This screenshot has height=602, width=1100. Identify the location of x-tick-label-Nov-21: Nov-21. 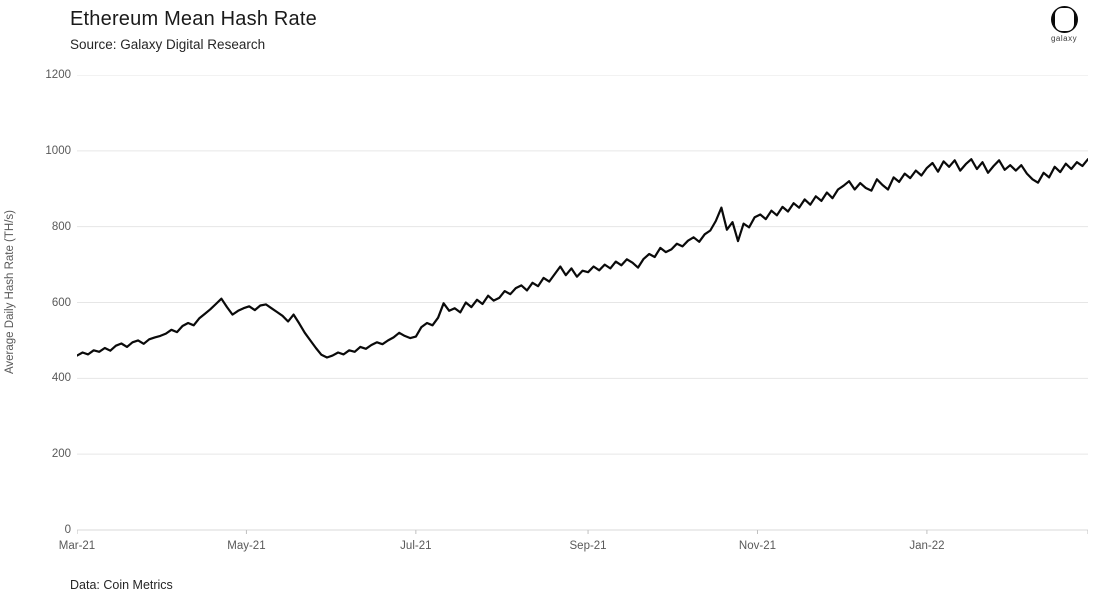
(757, 546).